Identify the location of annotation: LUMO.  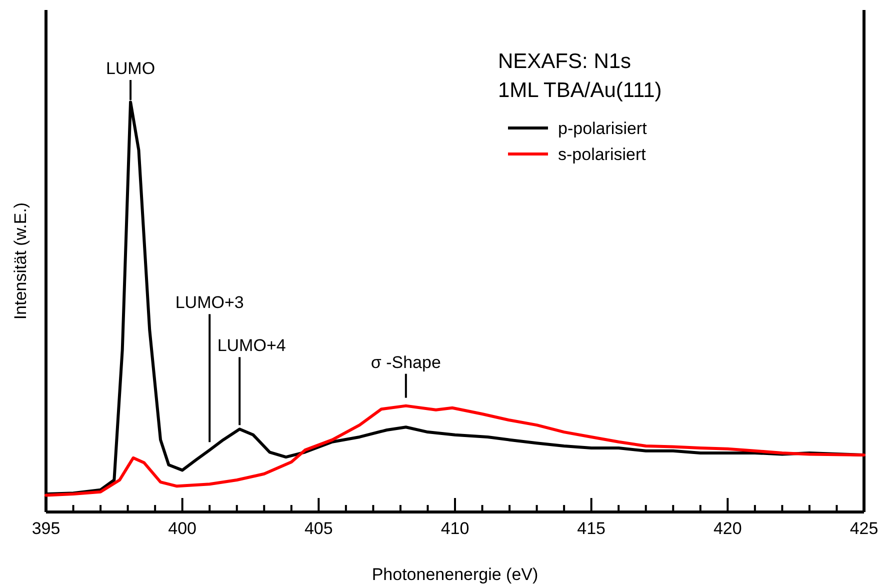
(131, 68).